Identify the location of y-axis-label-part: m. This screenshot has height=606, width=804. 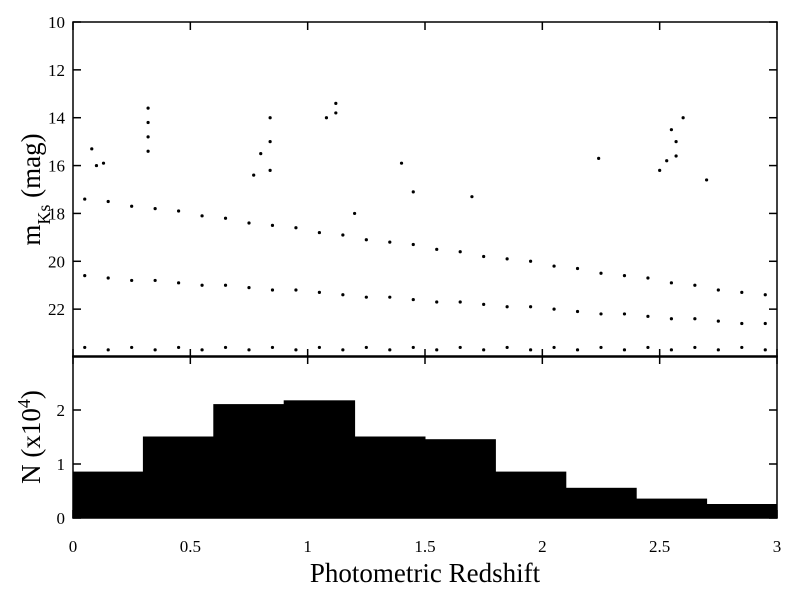
(31, 235).